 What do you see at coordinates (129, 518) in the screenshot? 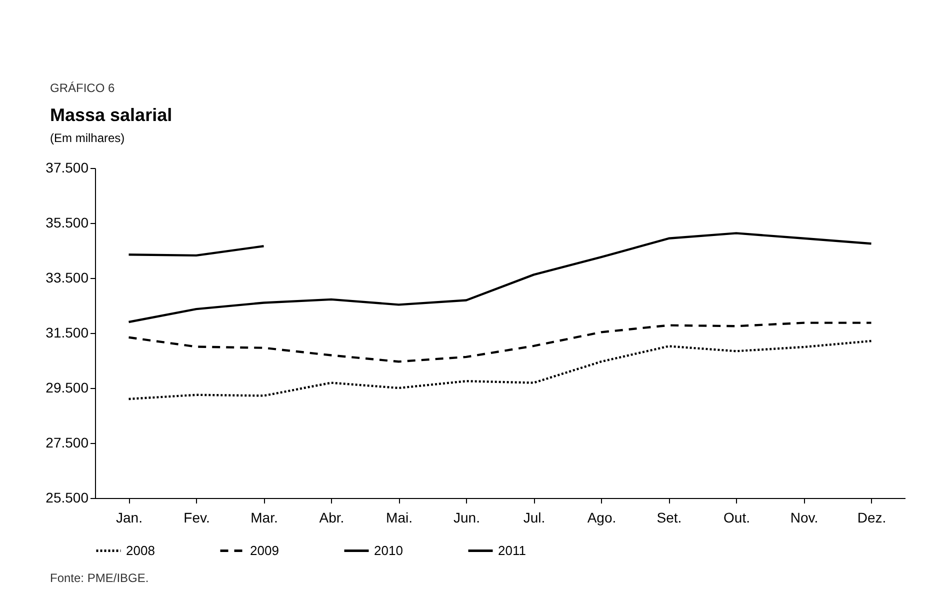
I see `x-tick-label: Jan.` at bounding box center [129, 518].